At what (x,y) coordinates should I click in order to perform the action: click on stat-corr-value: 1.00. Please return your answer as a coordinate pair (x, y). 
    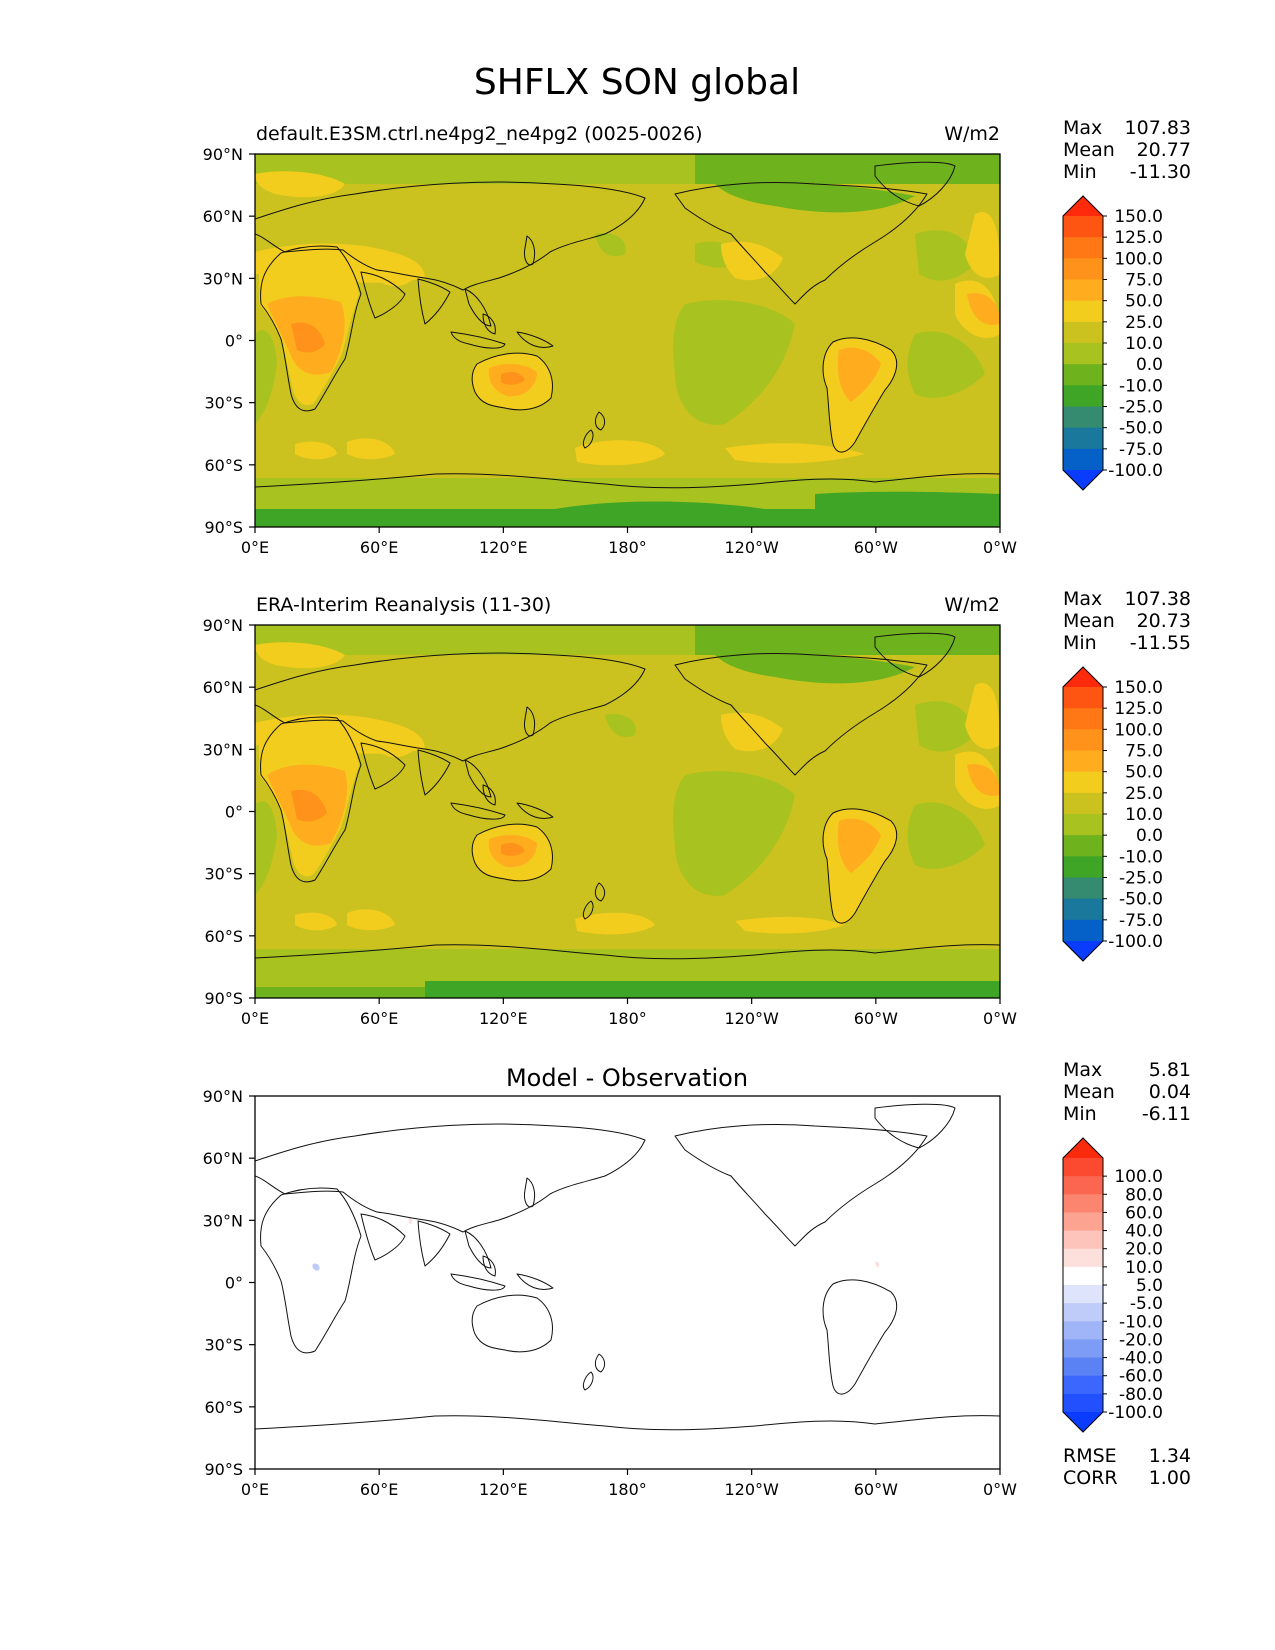
    Looking at the image, I should click on (1170, 1478).